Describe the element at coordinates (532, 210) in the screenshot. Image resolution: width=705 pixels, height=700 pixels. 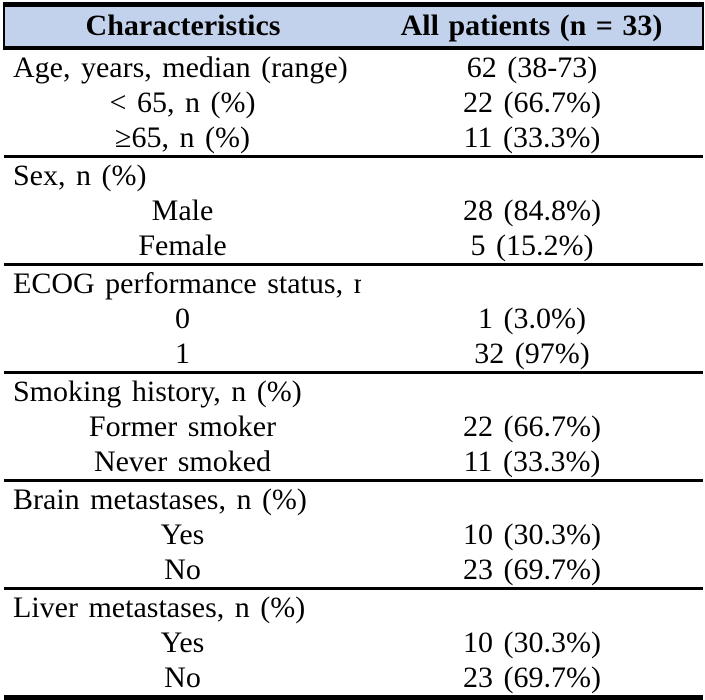
I see `row-value: 28 (84.8%)` at that location.